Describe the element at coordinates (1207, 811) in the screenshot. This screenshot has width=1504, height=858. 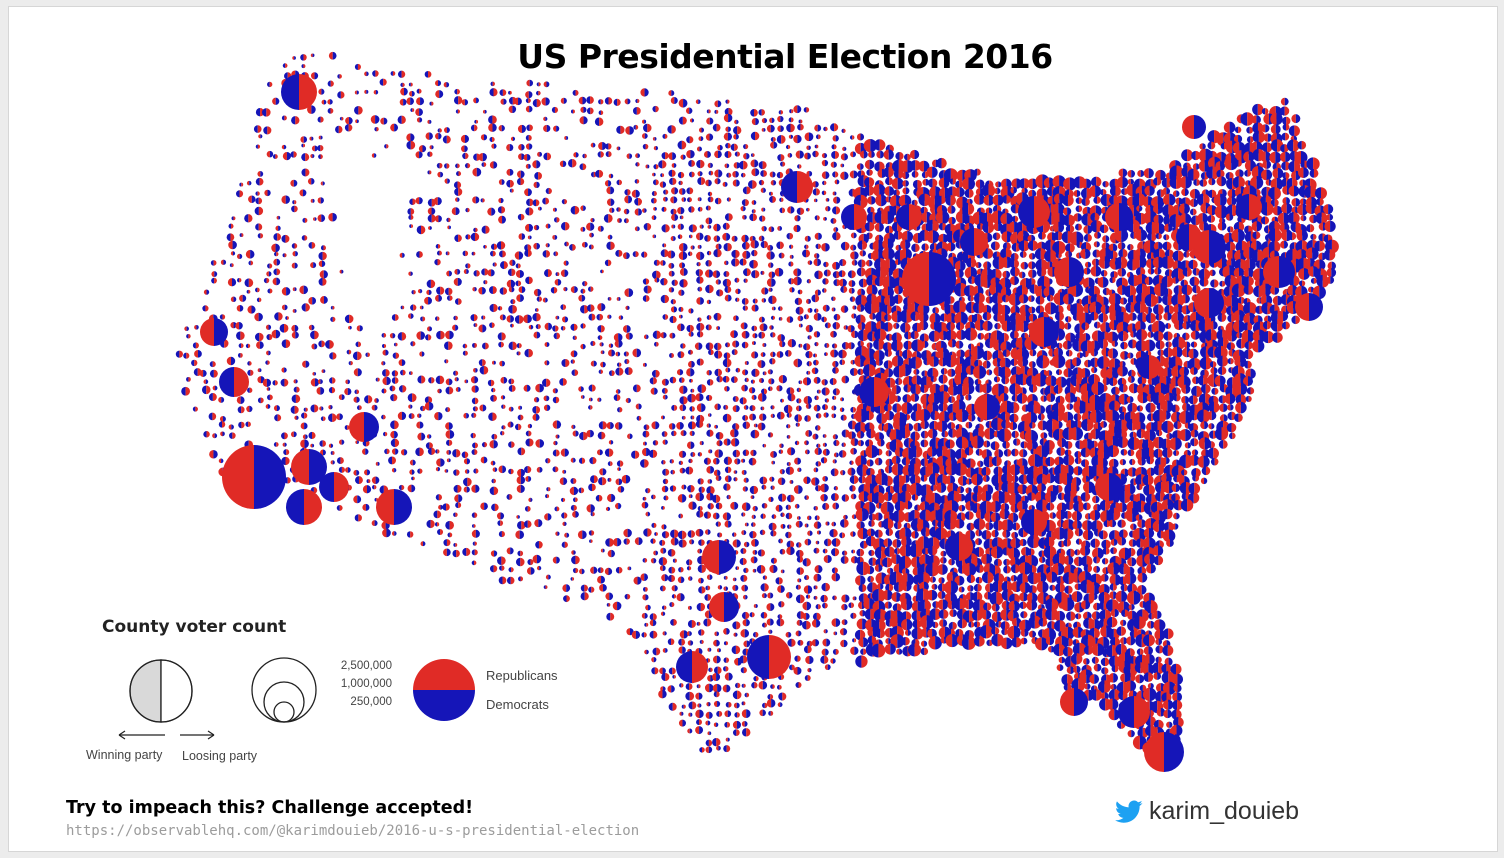
I see `author-handle: karim_douieb` at that location.